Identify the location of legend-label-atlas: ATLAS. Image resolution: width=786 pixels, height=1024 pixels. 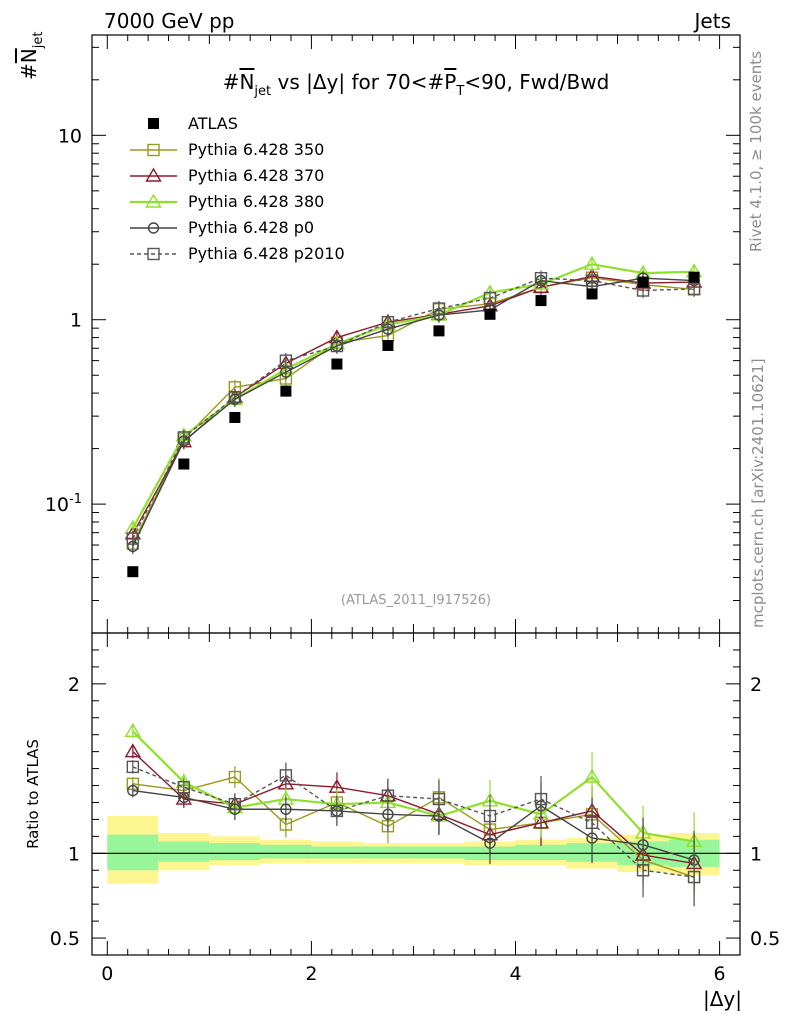
(213, 123).